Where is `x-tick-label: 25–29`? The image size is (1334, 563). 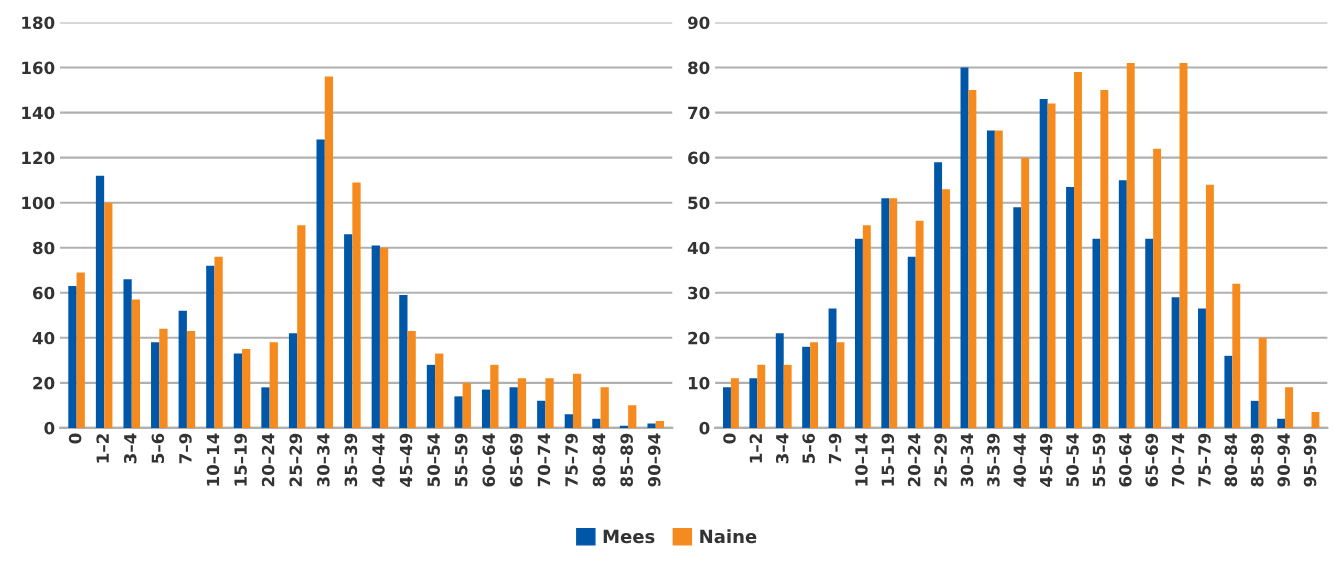
x-tick-label: 25–29 is located at coordinates (296, 460).